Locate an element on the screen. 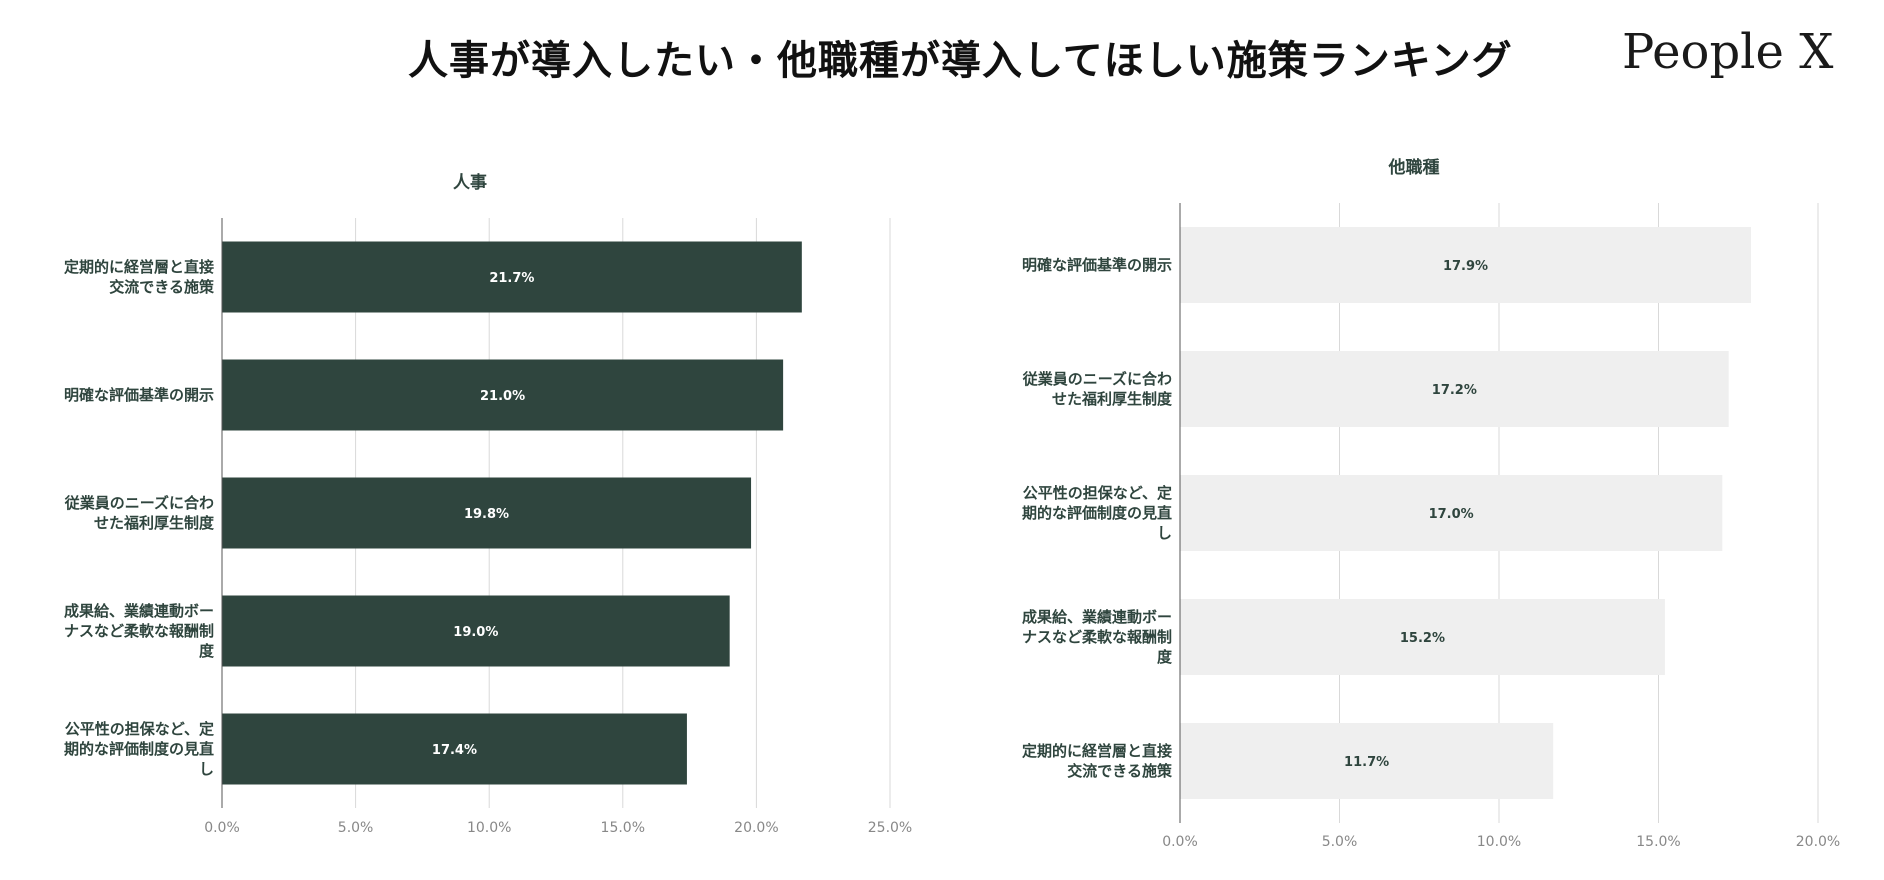  tick-label: 10.0% is located at coordinates (489, 828).